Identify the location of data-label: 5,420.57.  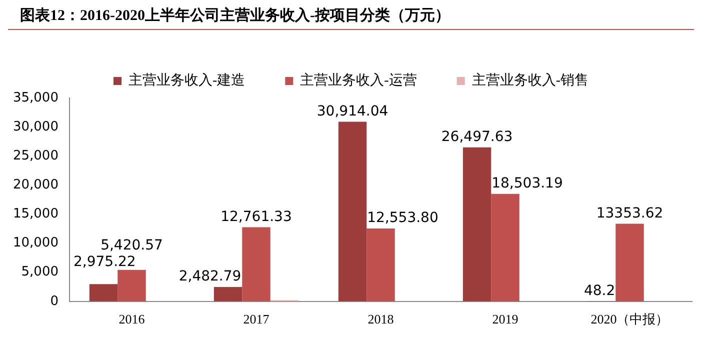
(131, 246).